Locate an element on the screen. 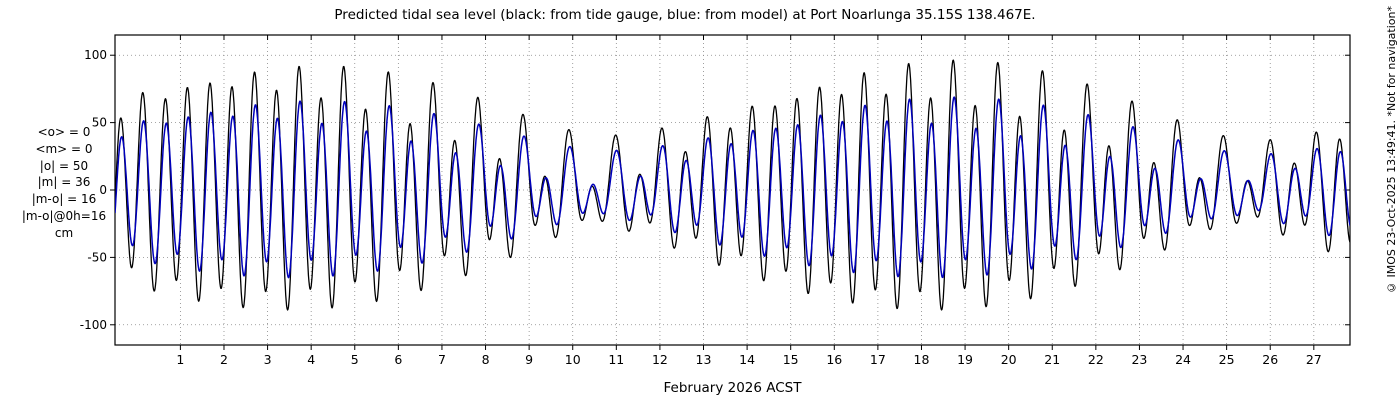  x-tick-label: 4 is located at coordinates (311, 359).